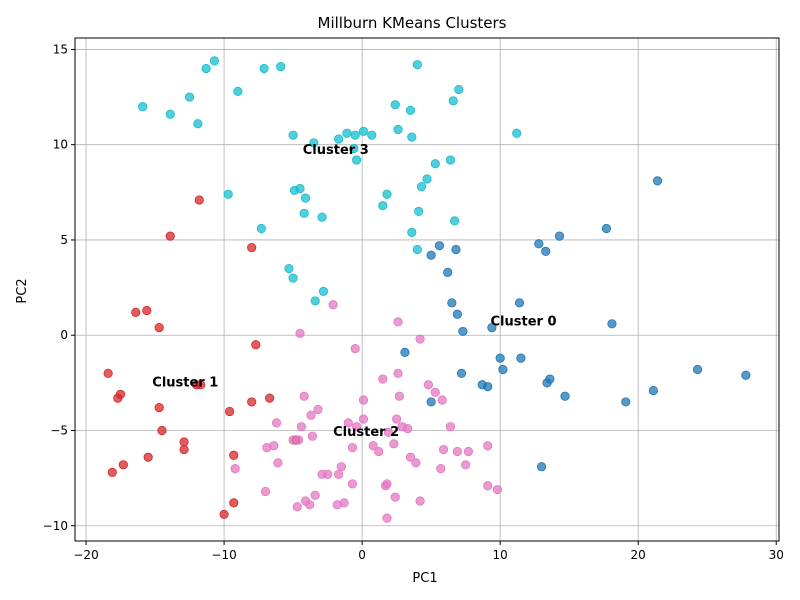 This screenshot has width=800, height=600. I want to click on y-tick-label: −5, so click(59, 430).